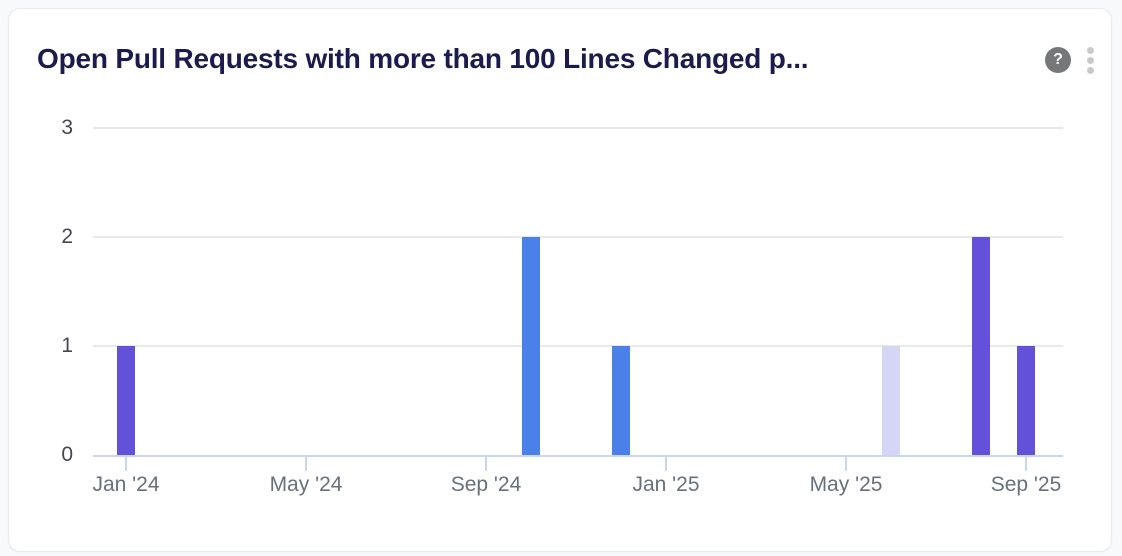 The image size is (1122, 556). Describe the element at coordinates (1058, 60) in the screenshot. I see `help-icon: ?` at that location.